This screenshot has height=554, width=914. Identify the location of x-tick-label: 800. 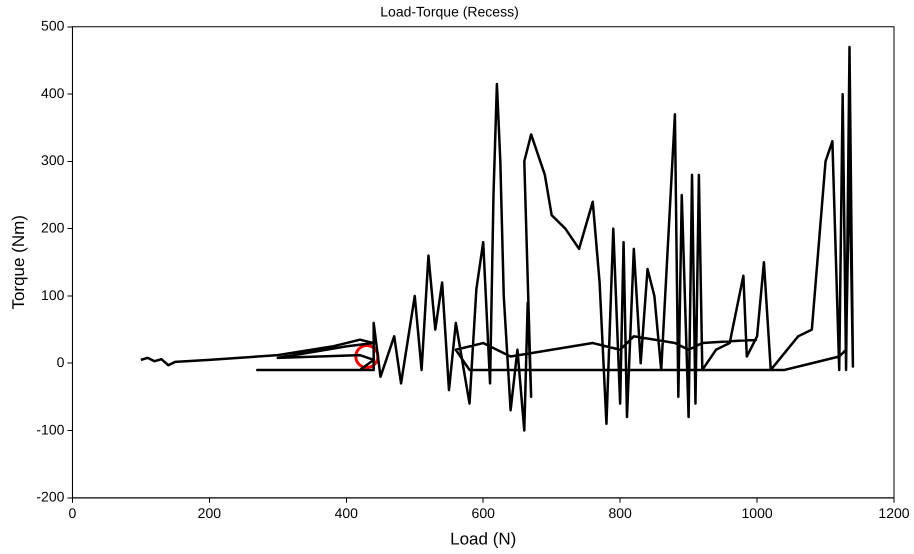
(620, 513).